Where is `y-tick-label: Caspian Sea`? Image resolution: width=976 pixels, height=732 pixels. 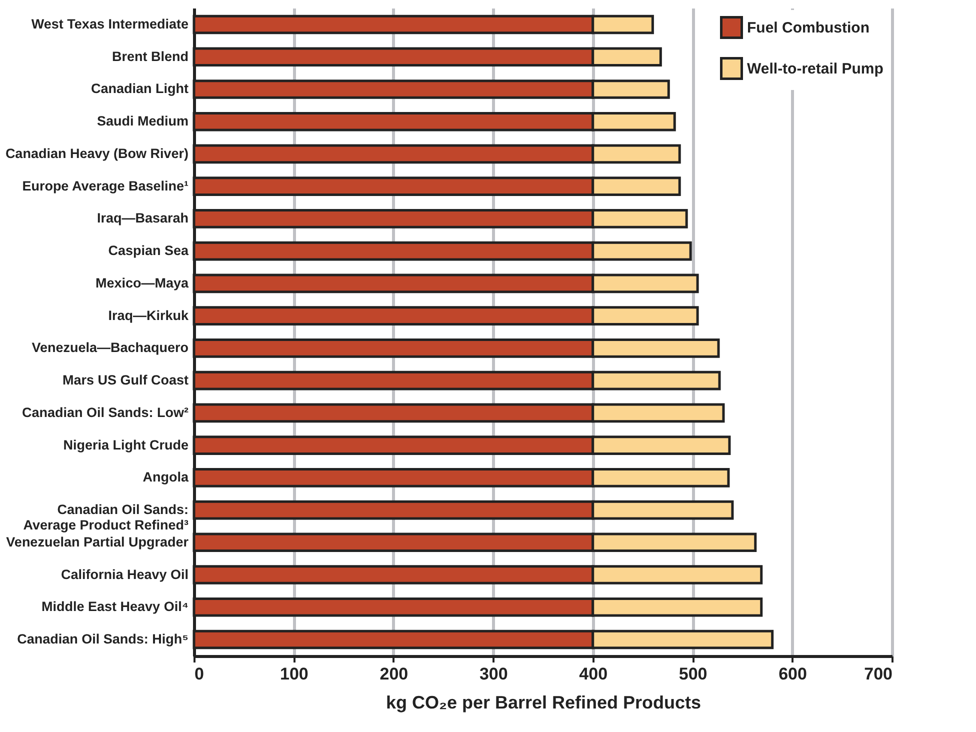
y-tick-label: Caspian Sea is located at coordinates (148, 250).